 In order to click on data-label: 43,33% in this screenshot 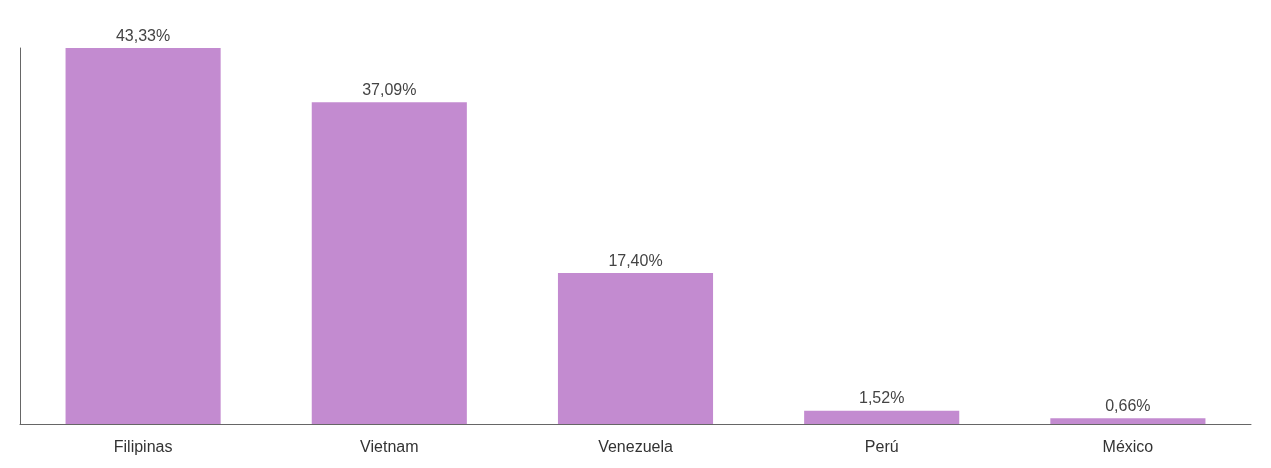, I will do `click(143, 35)`.